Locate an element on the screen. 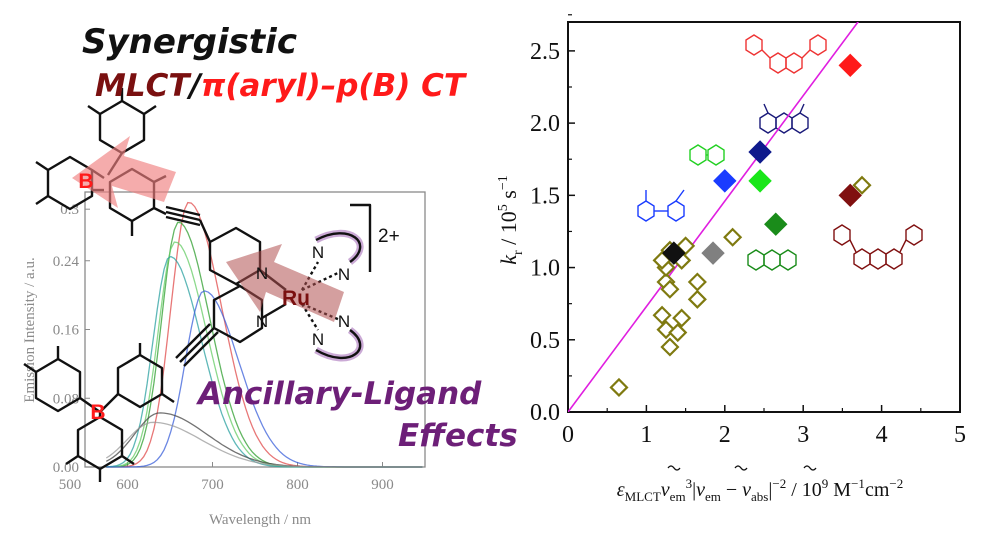 This screenshot has height=538, width=1000. diphenyl-bipyridine-icon is located at coordinates (786, 54).